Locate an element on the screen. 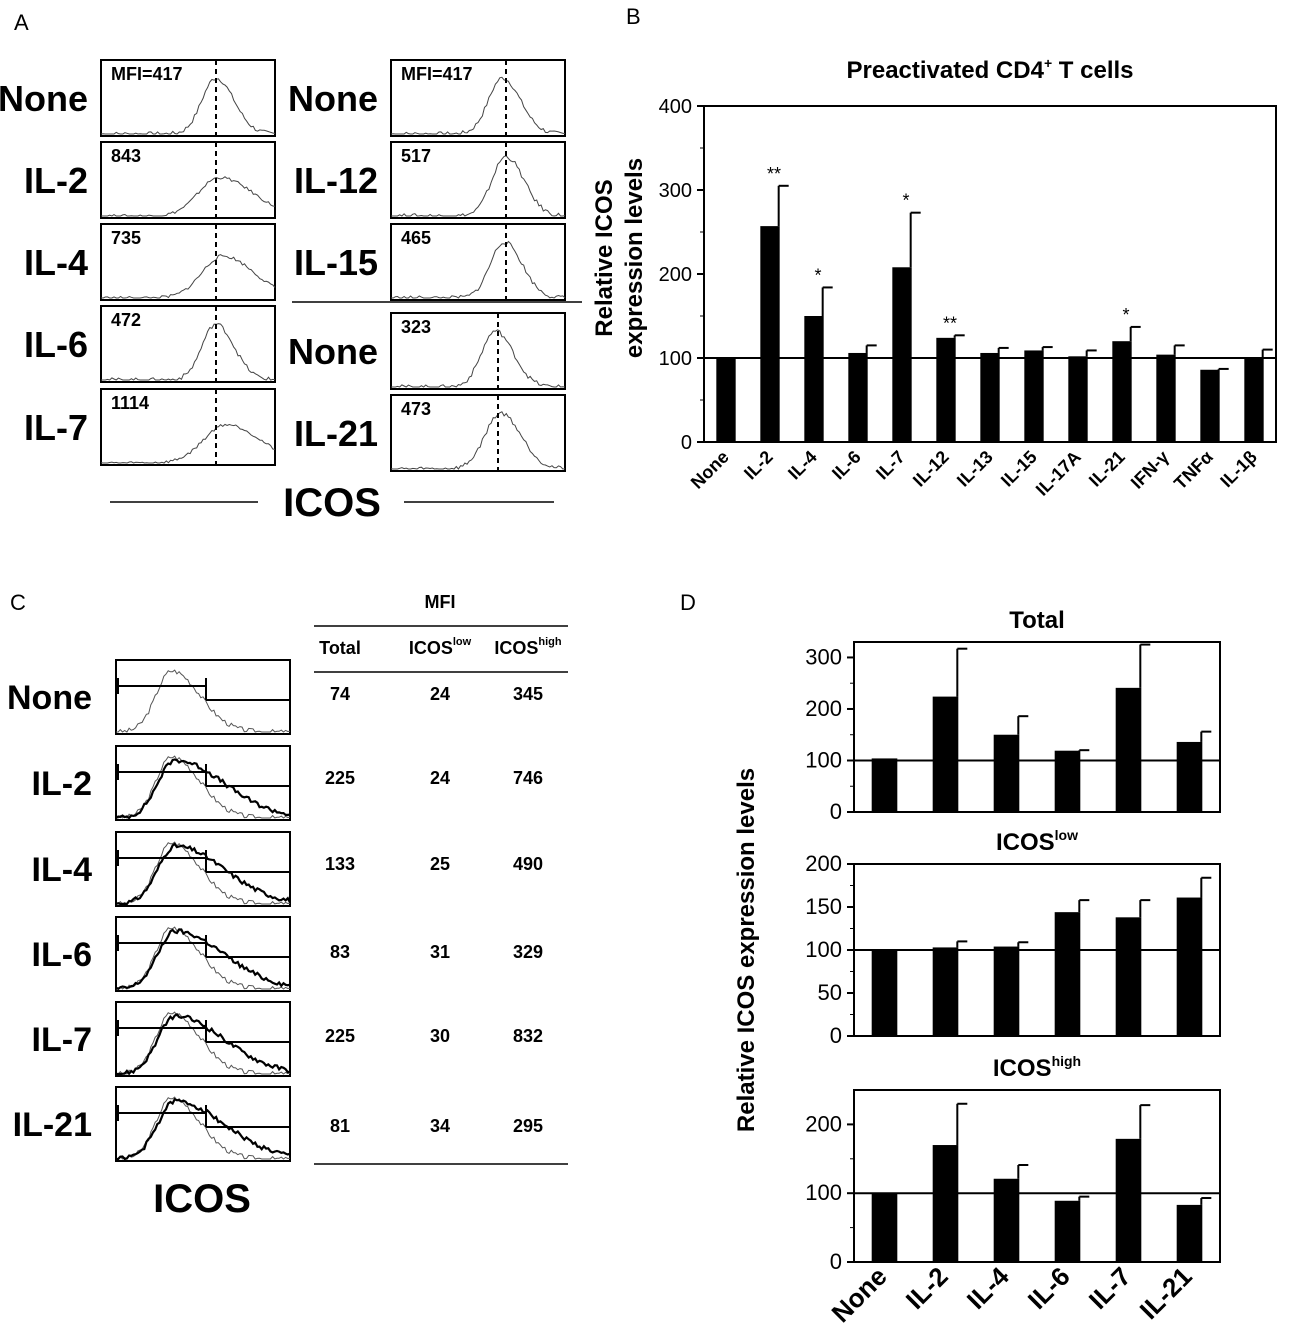 Image resolution: width=1292 pixels, height=1342 pixels. table-cell: 83 is located at coordinates (340, 952).